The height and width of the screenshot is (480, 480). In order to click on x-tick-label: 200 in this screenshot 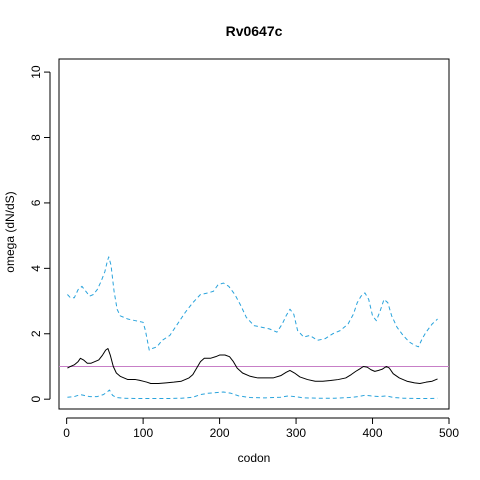, I will do `click(220, 433)`.